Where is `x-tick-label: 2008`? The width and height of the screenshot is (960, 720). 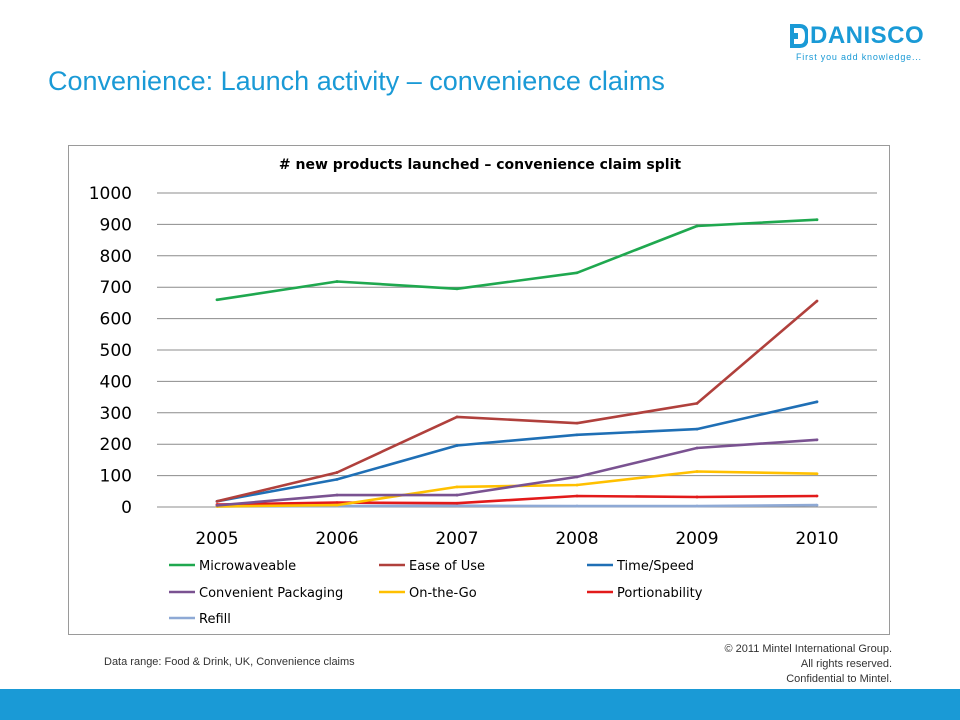 x-tick-label: 2008 is located at coordinates (576, 539).